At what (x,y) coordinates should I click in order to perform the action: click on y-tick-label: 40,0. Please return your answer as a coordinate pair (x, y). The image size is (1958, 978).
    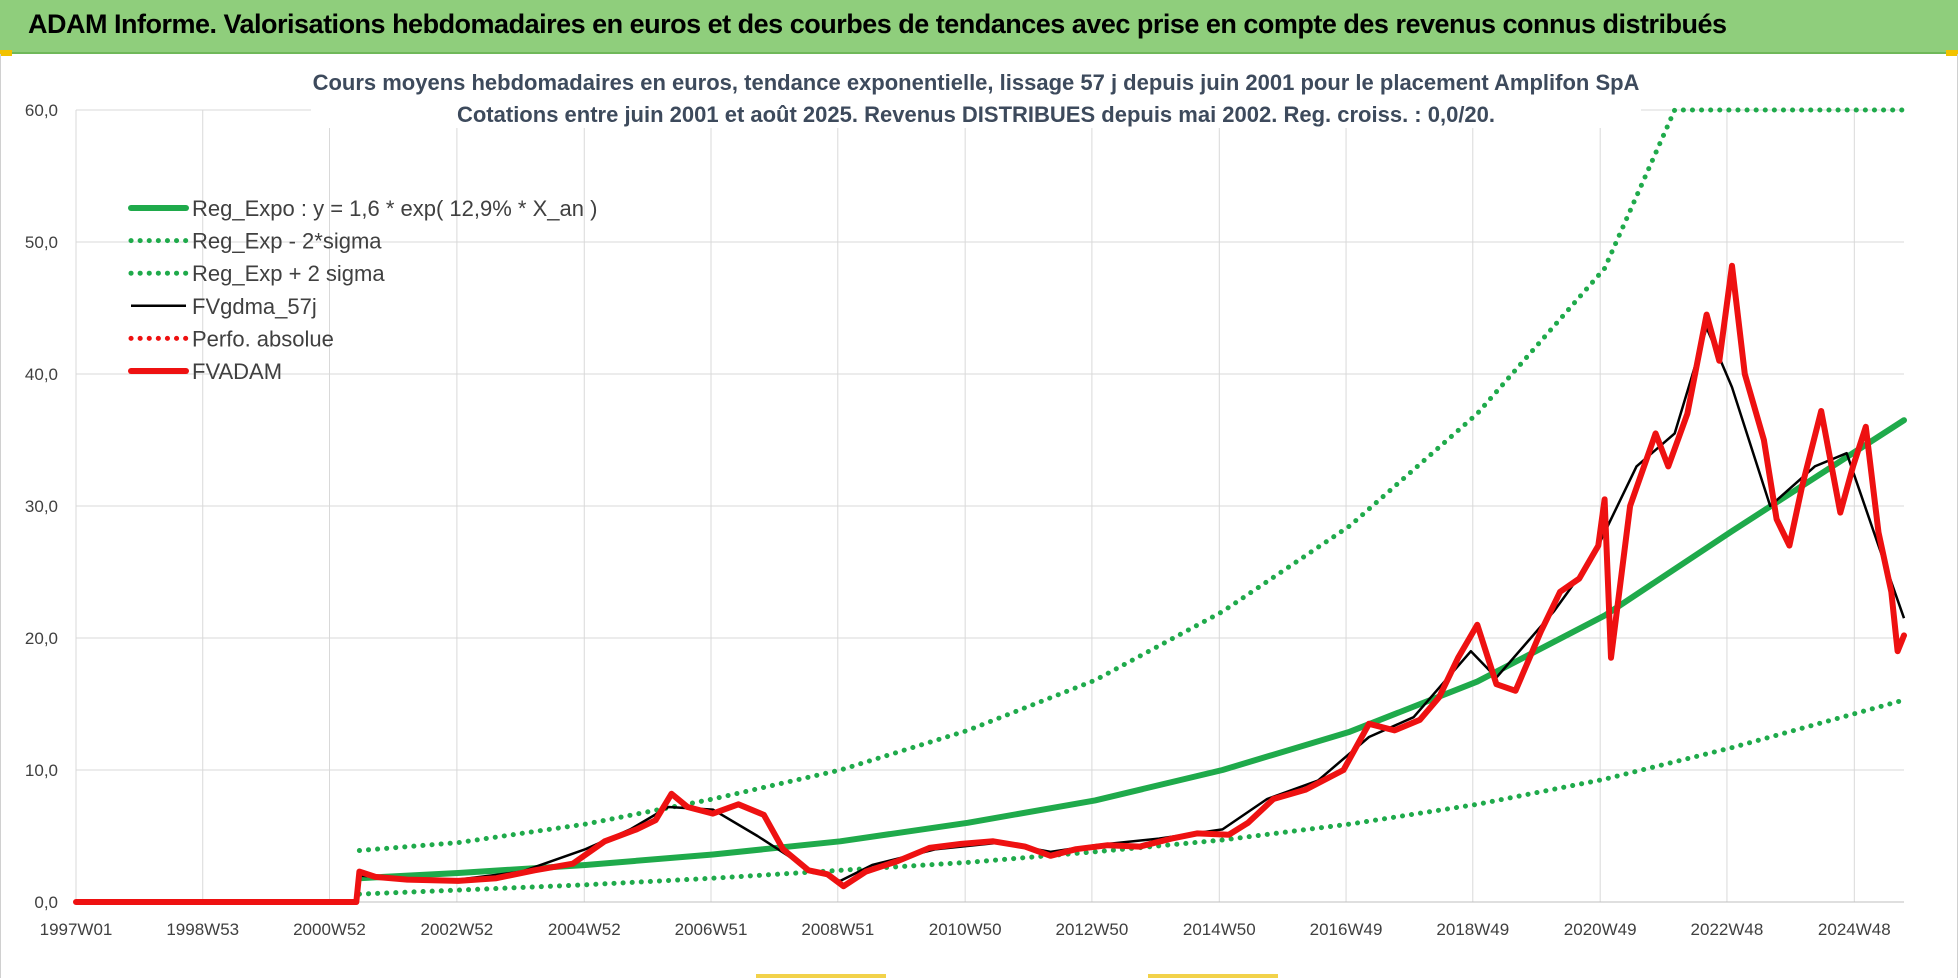
    Looking at the image, I should click on (41, 374).